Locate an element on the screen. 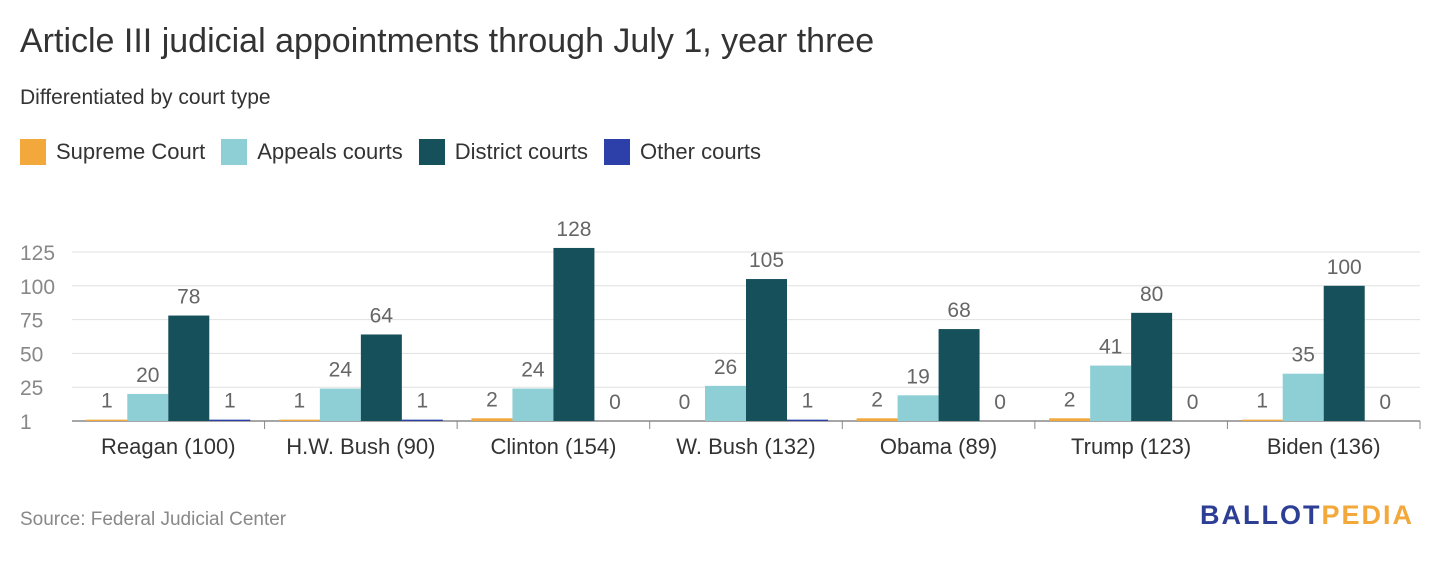 The image size is (1440, 562). x-tick-label: Reagan (100) is located at coordinates (168, 446).